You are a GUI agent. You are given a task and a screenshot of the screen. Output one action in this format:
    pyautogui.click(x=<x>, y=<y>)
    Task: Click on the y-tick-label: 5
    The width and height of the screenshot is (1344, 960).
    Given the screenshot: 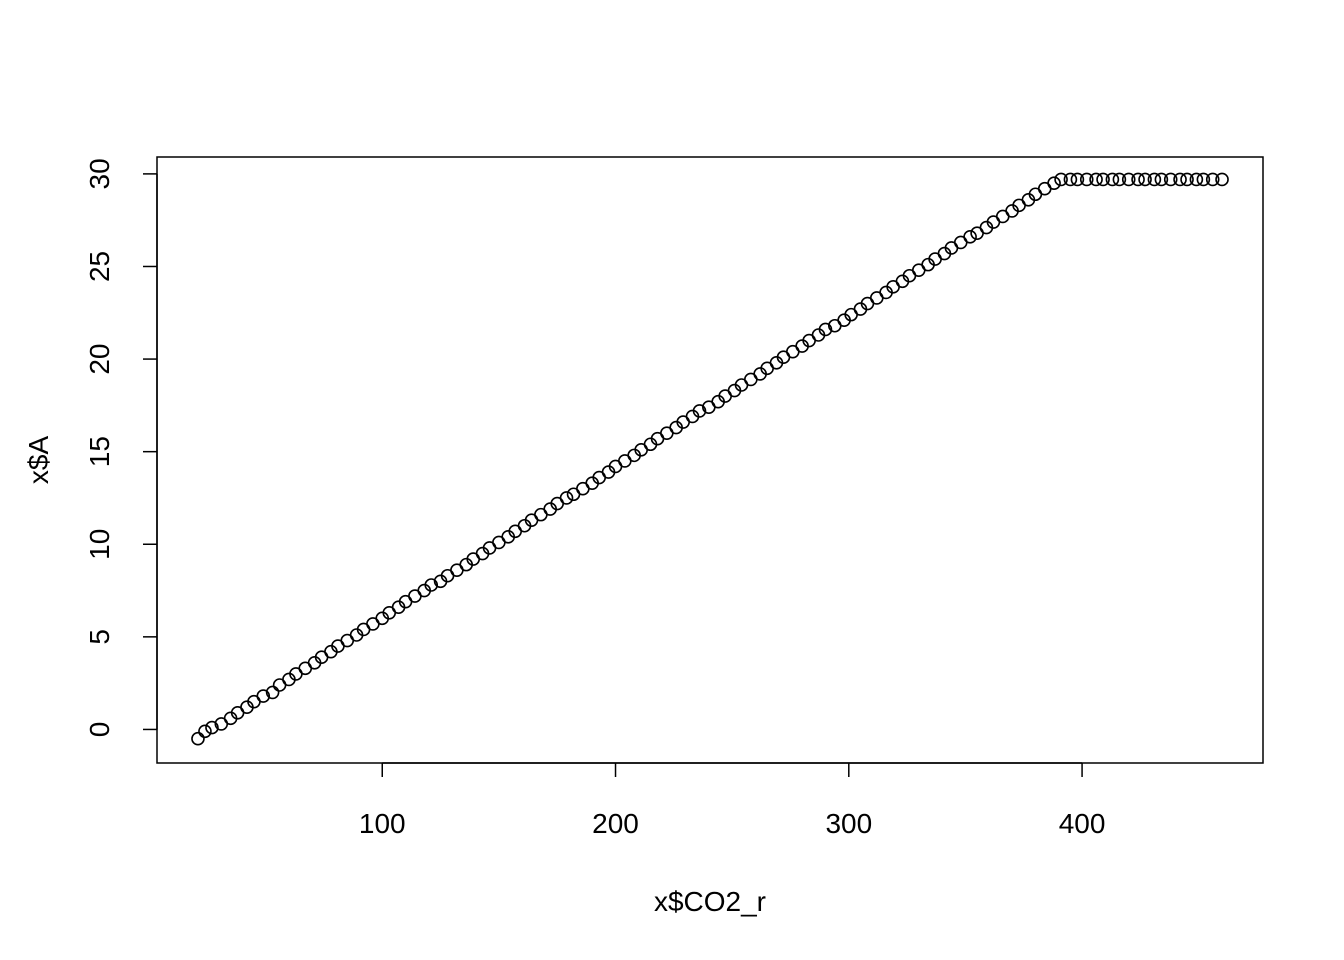 What is the action you would take?
    pyautogui.click(x=99, y=637)
    